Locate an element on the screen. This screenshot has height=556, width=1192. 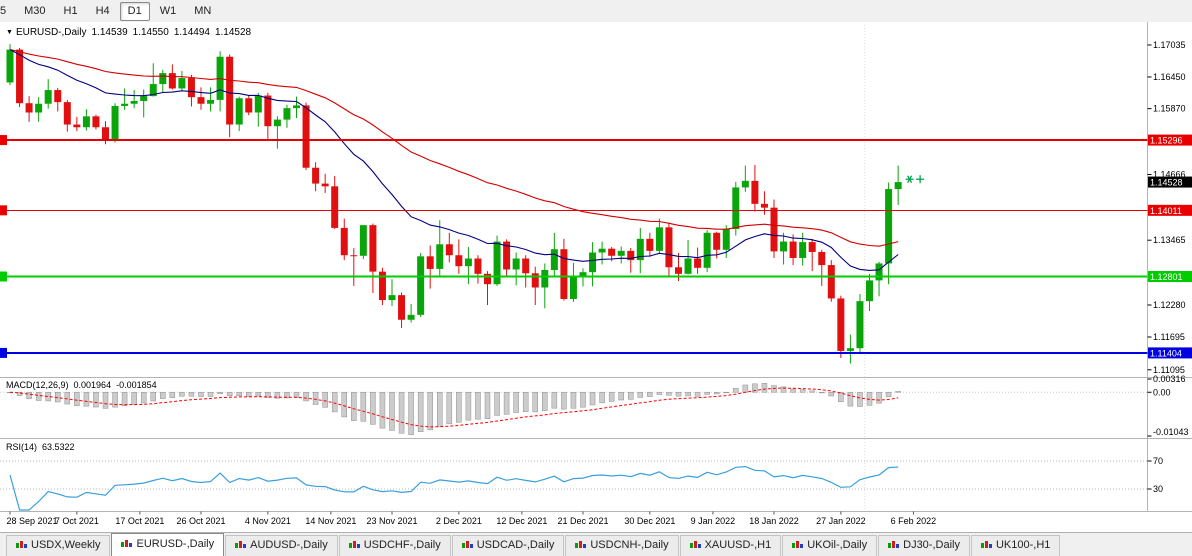
tab-label: XAUUSD-,H1 is located at coordinates (738, 545).